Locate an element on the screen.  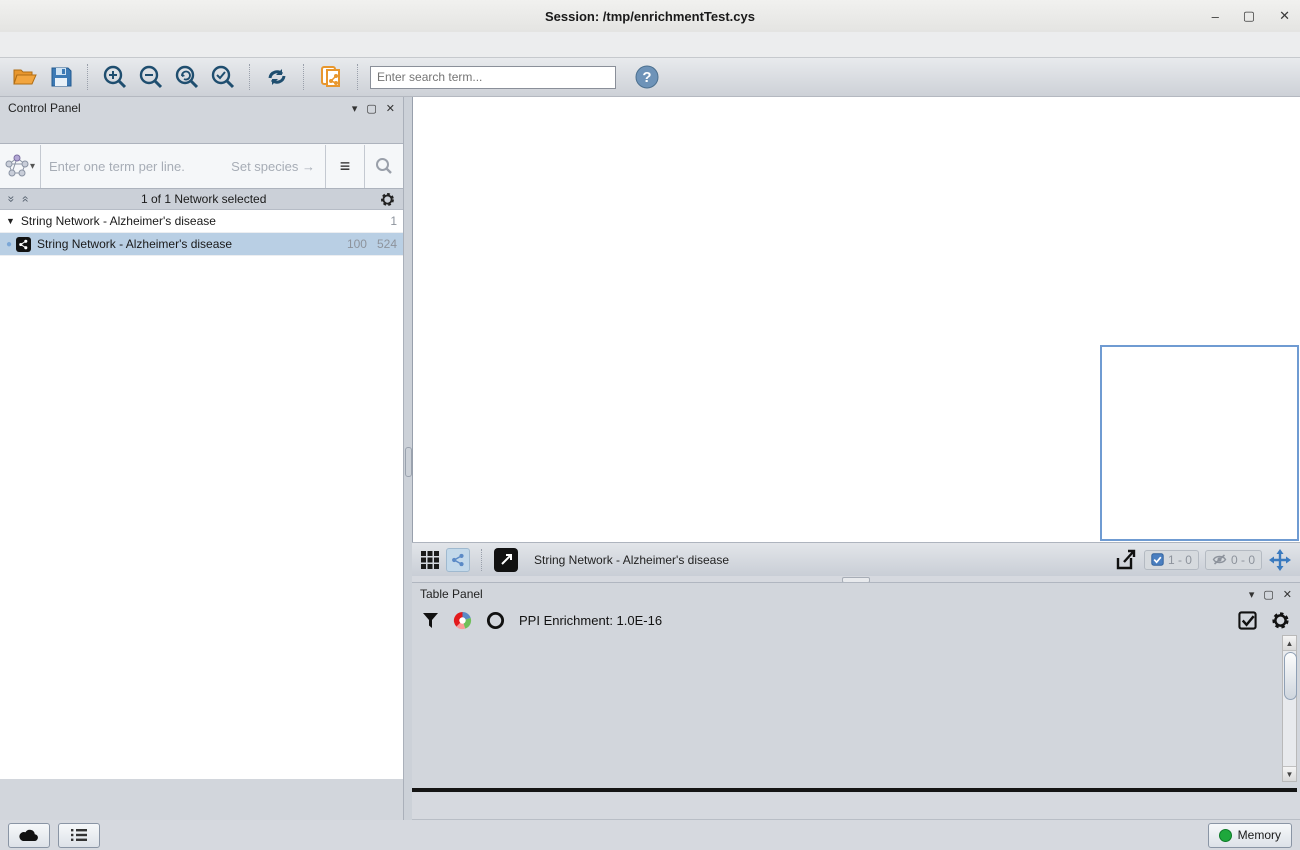
table-vertical-scrollbar: ▲ ▼ is located at coordinates (1289, 708).